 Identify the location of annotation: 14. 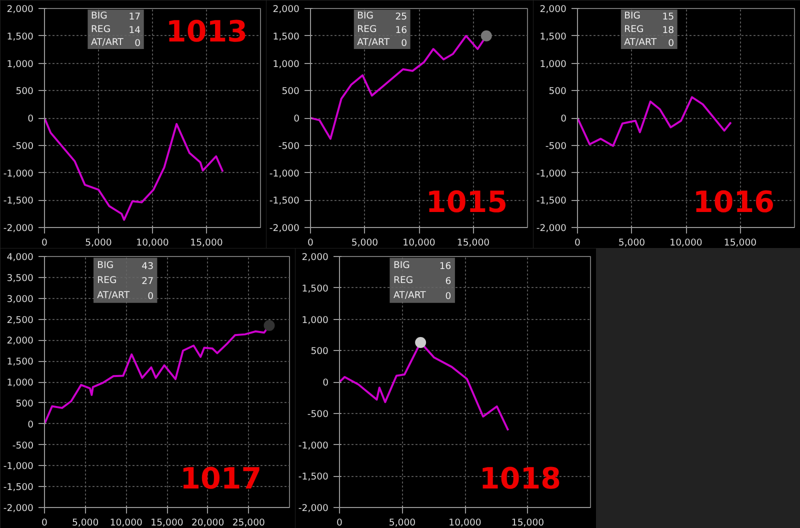
(134, 30).